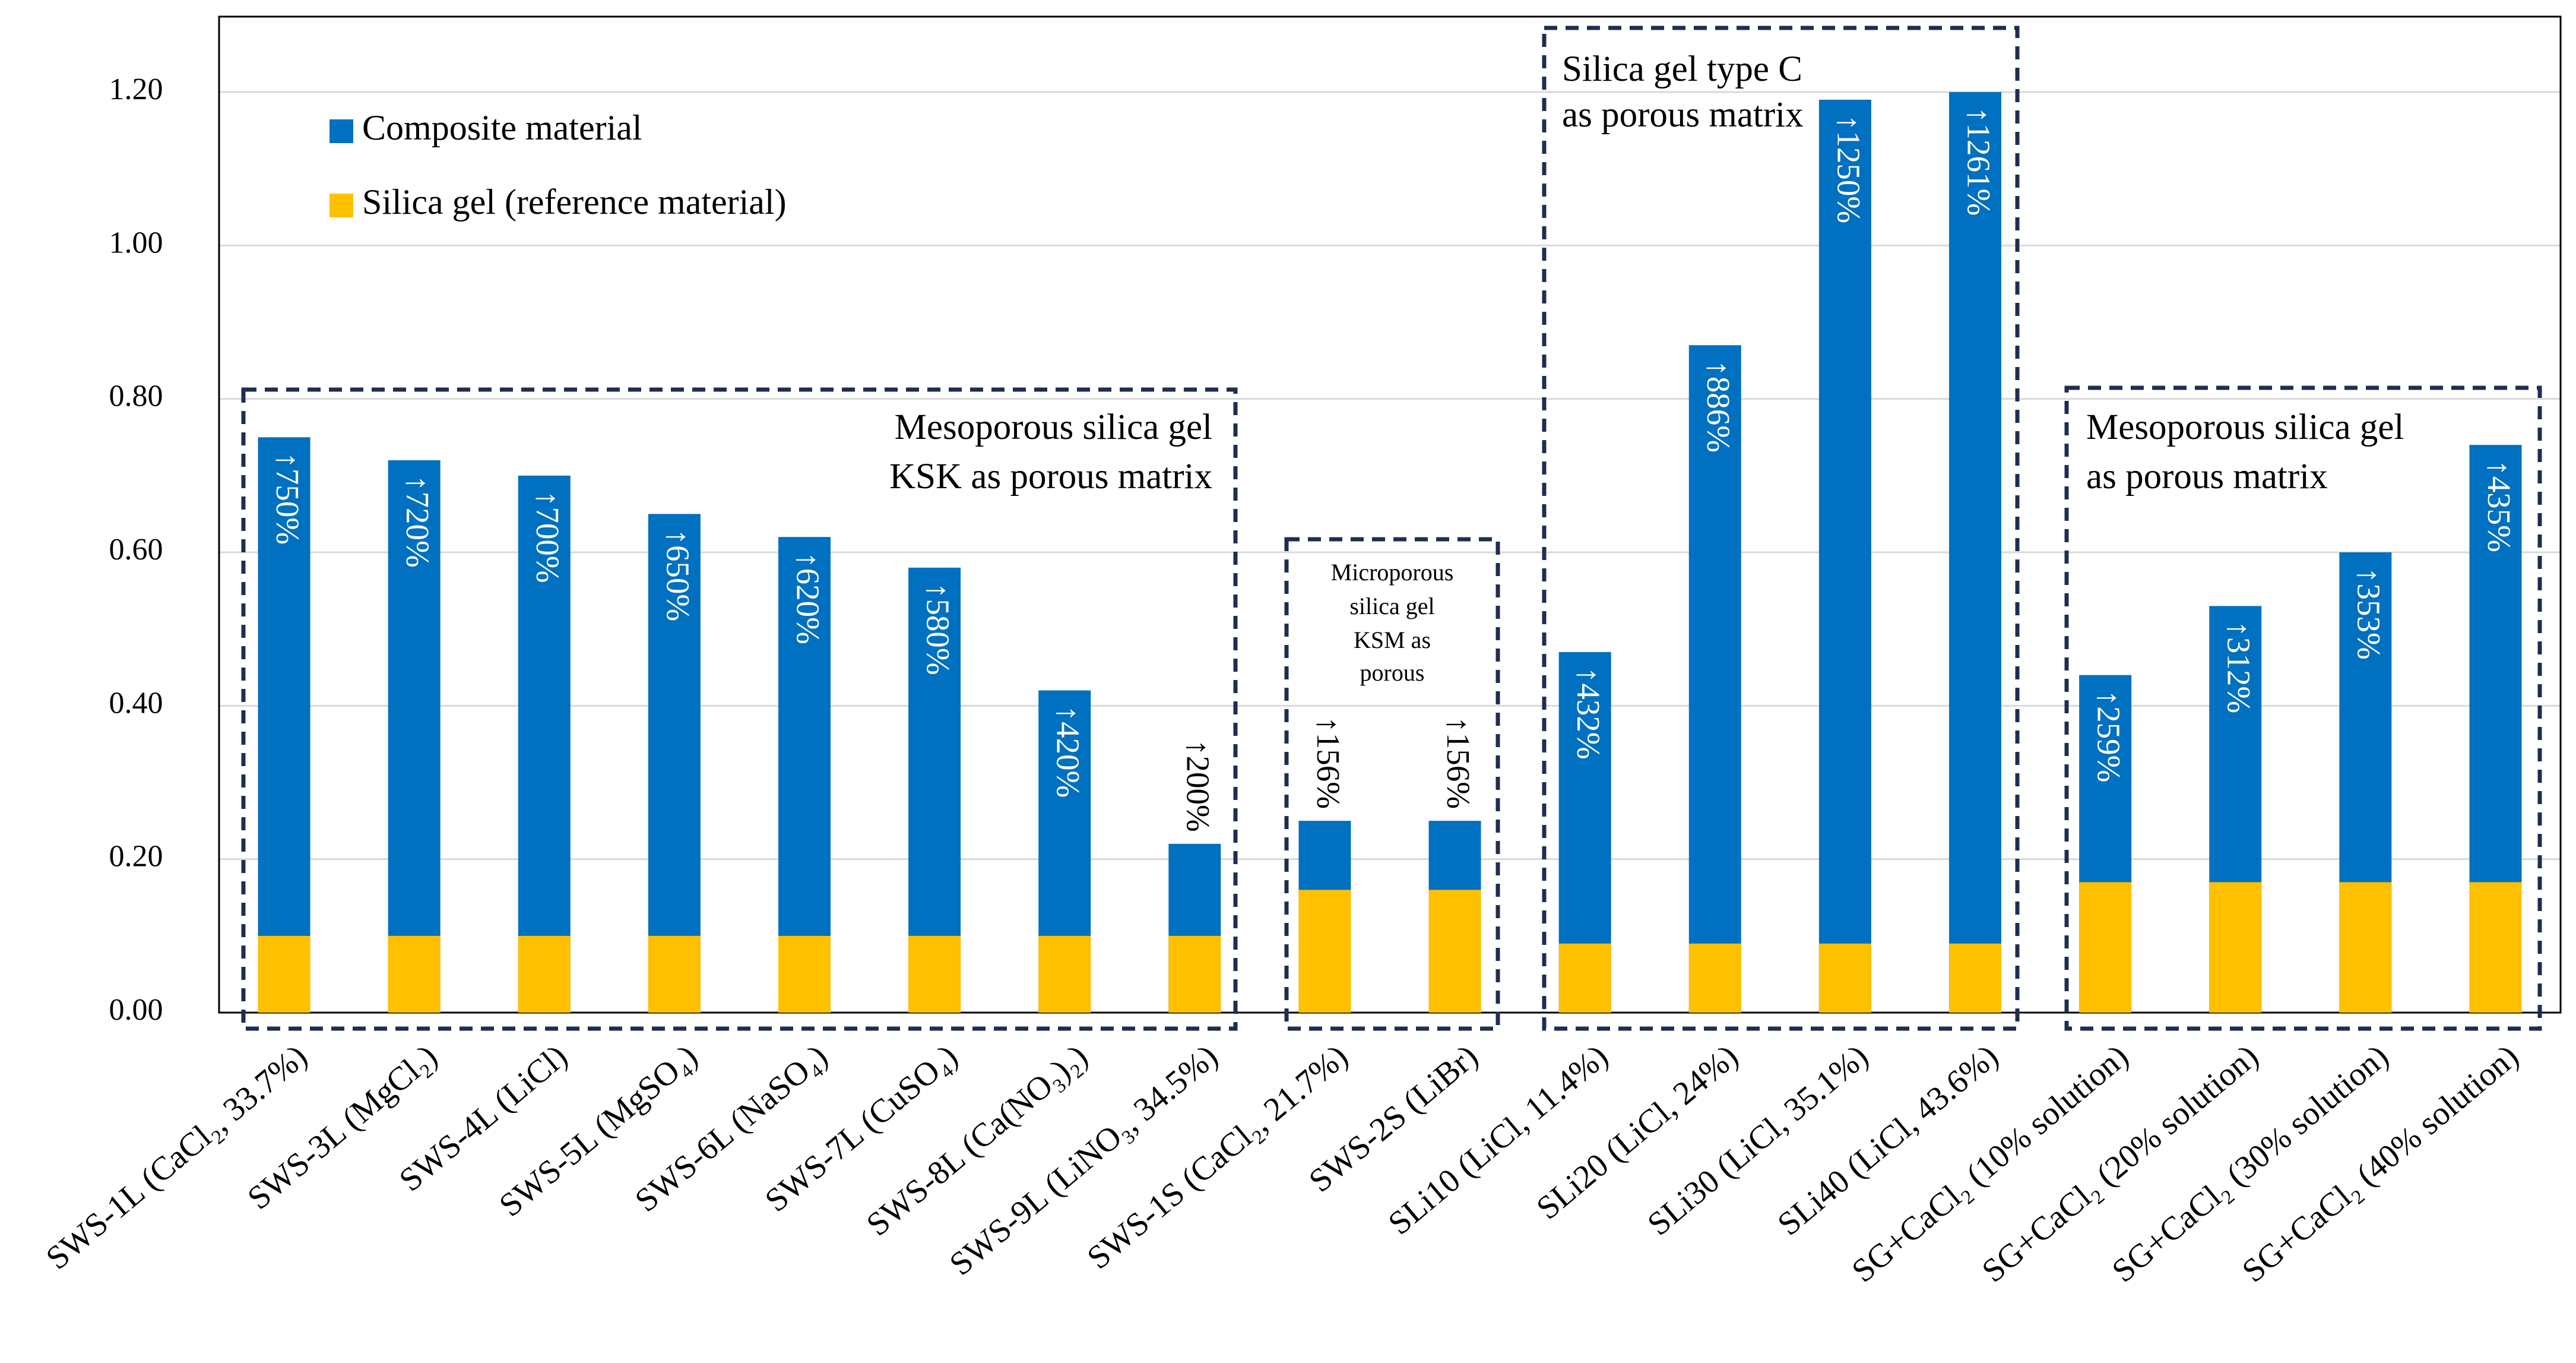 The height and width of the screenshot is (1363, 2576). Describe the element at coordinates (938, 629) in the screenshot. I see `ratio-label: ↑580%` at that location.